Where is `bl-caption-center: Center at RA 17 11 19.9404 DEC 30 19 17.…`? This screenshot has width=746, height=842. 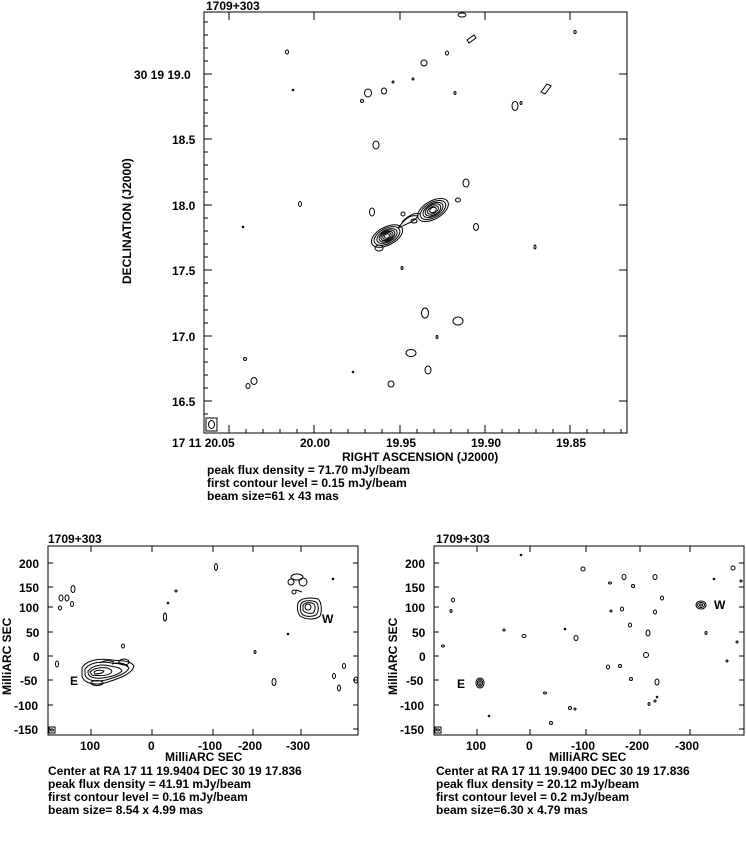
bl-caption-center: Center at RA 17 11 19.9404 DEC 30 19 17.… is located at coordinates (175, 771).